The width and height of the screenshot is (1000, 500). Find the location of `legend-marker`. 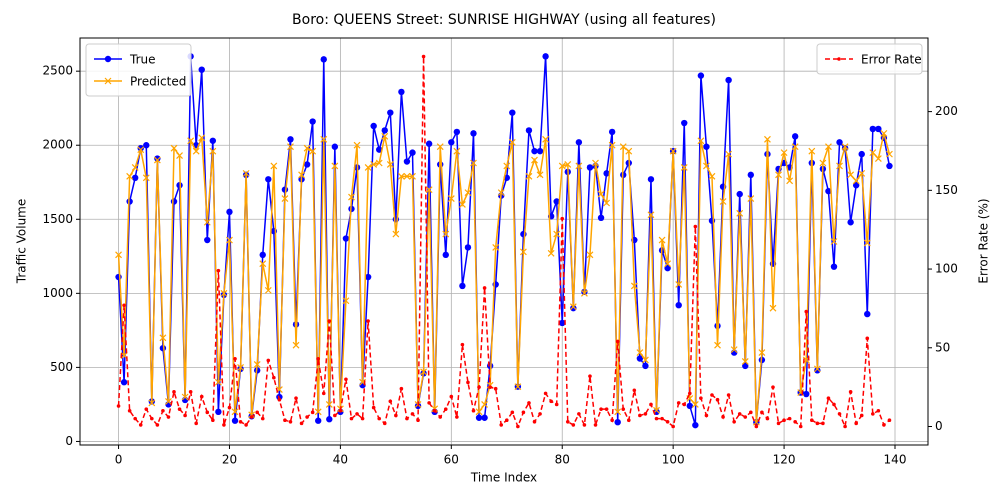

legend-marker is located at coordinates (108, 81).